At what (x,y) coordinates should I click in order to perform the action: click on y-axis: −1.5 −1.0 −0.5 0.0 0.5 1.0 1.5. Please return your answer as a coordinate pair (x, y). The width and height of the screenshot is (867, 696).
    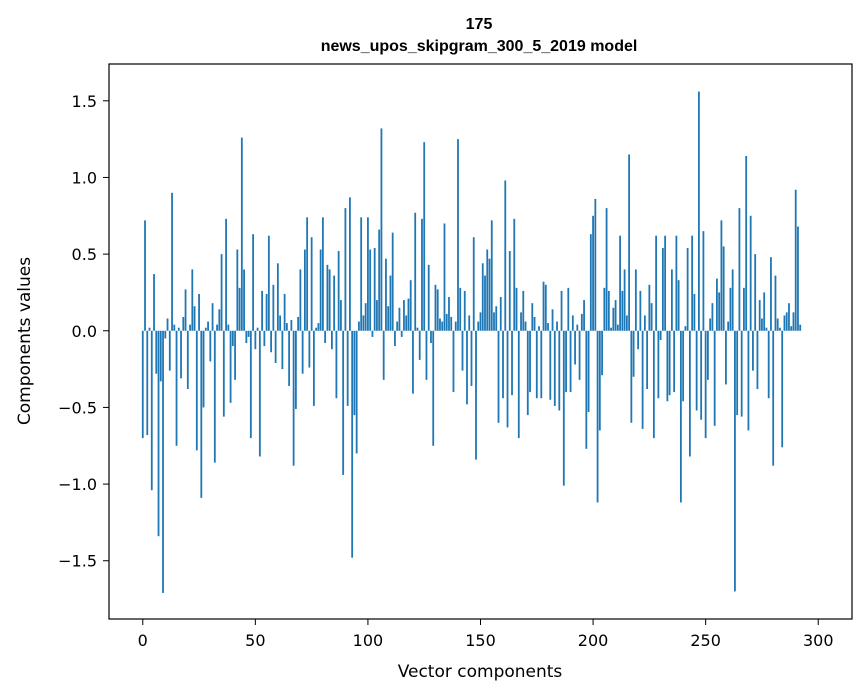
    Looking at the image, I should click on (83, 331).